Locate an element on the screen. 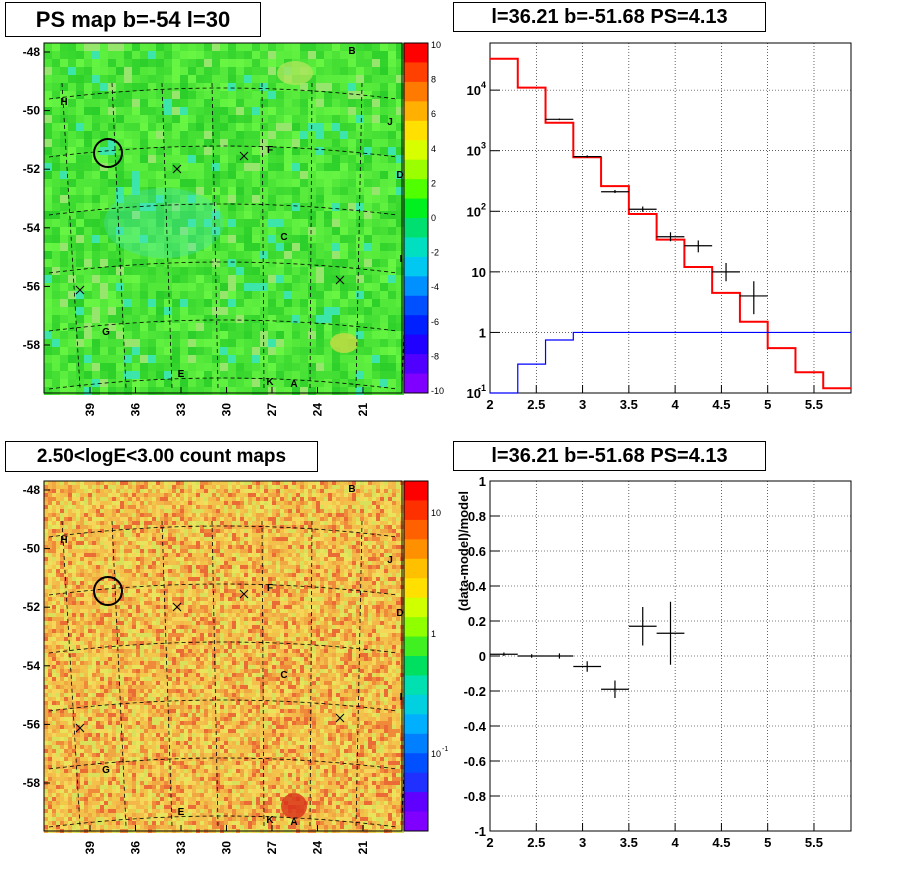  map_top-colorbar-label: 2 is located at coordinates (433, 183).